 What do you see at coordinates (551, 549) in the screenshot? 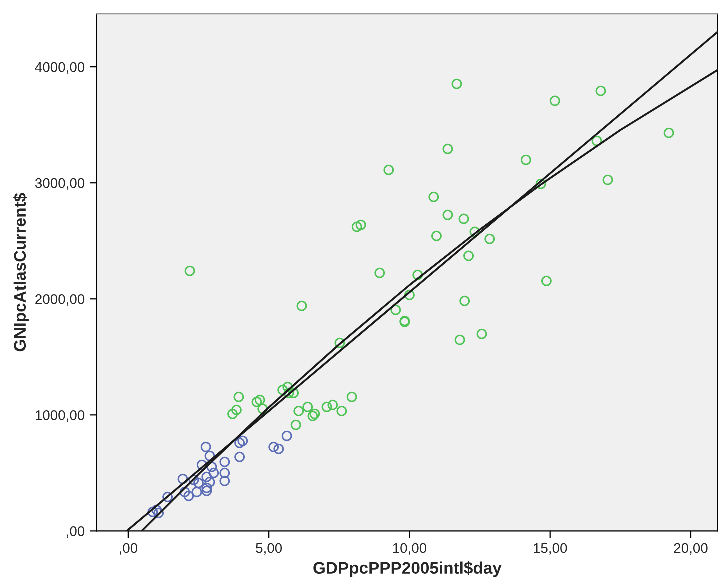
I see `x-tick-label: 15,00` at bounding box center [551, 549].